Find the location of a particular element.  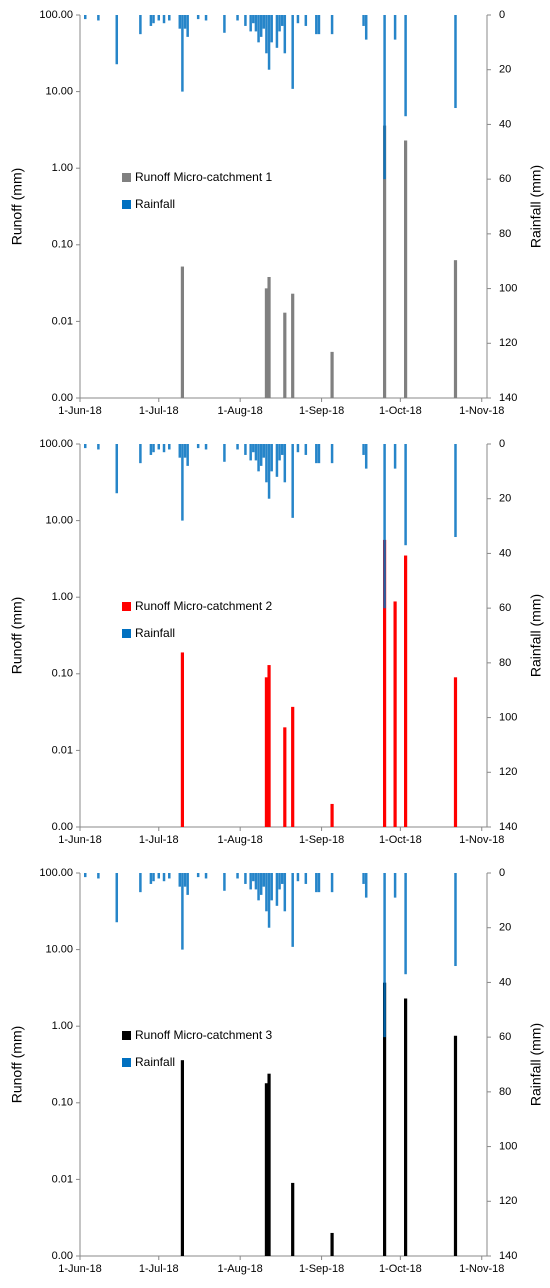

legend-label: Runoff Micro-catchment 1 is located at coordinates (203, 177).